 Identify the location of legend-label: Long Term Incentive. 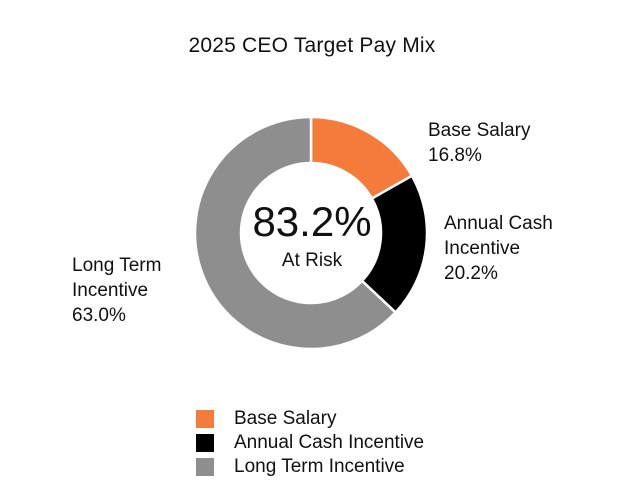
(319, 466).